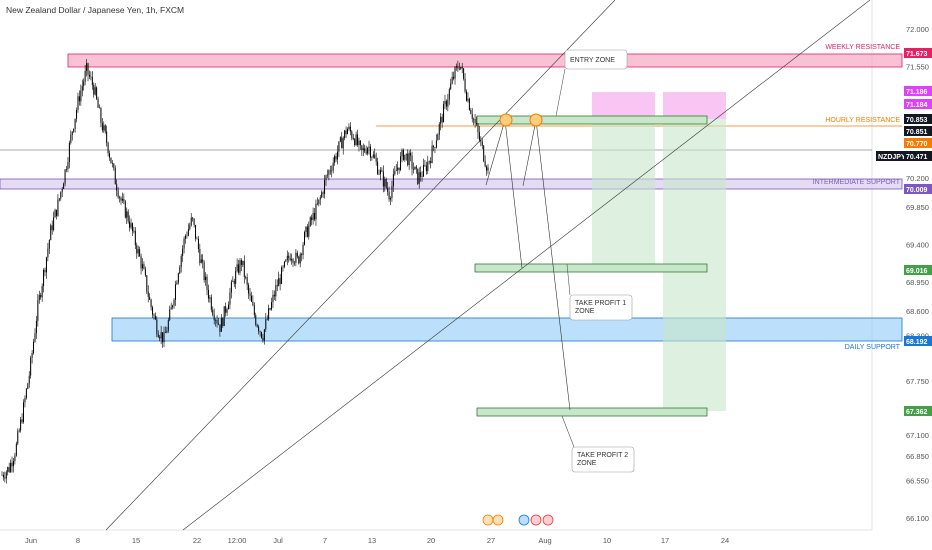  Describe the element at coordinates (917, 412) in the screenshot. I see `price-tag-label: 67.362` at that location.